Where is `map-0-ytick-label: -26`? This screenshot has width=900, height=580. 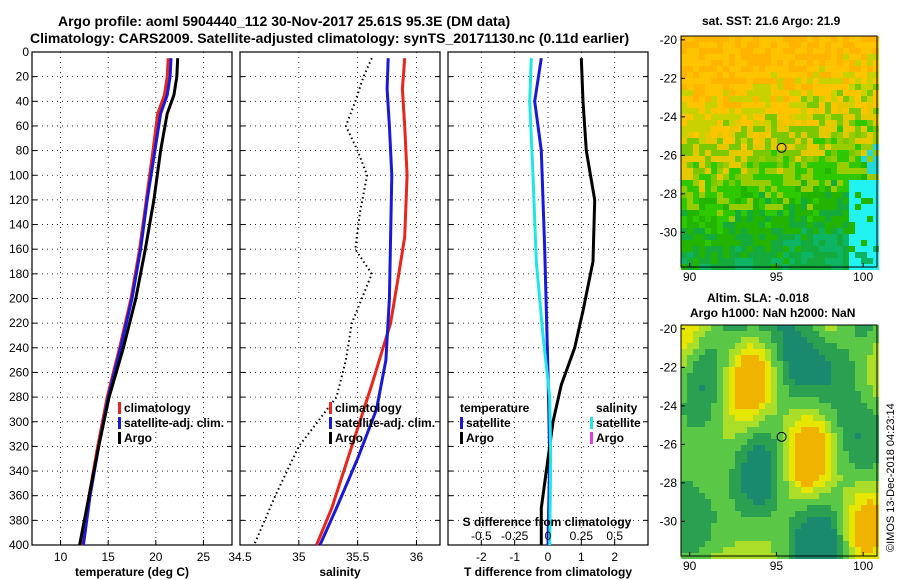
map-0-ytick-label: -26 is located at coordinates (669, 155).